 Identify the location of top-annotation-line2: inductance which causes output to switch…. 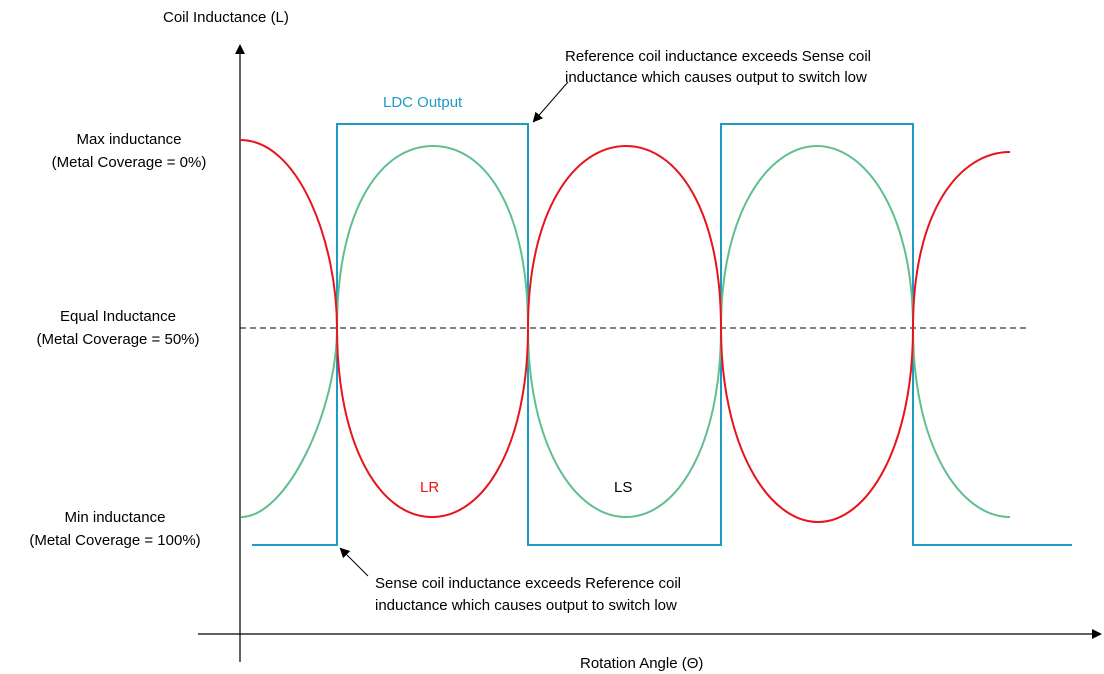
(716, 77).